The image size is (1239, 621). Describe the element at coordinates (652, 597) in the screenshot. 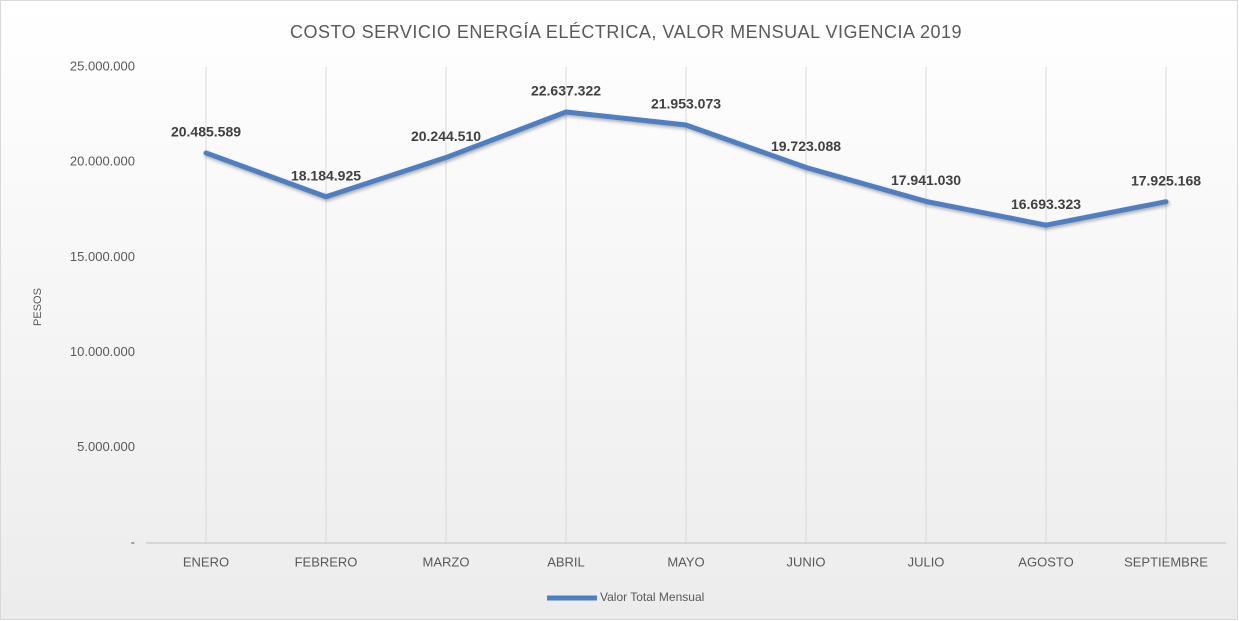

I see `legend-label: Valor Total Mensual` at that location.